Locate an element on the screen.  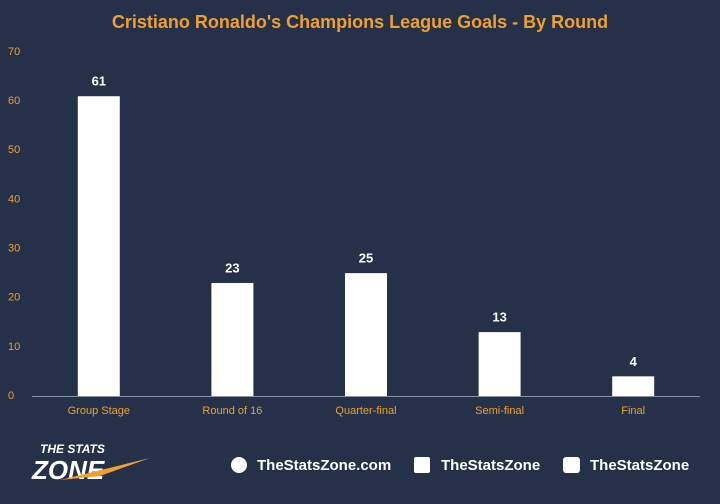
y-tick-label: 30 is located at coordinates (14, 248).